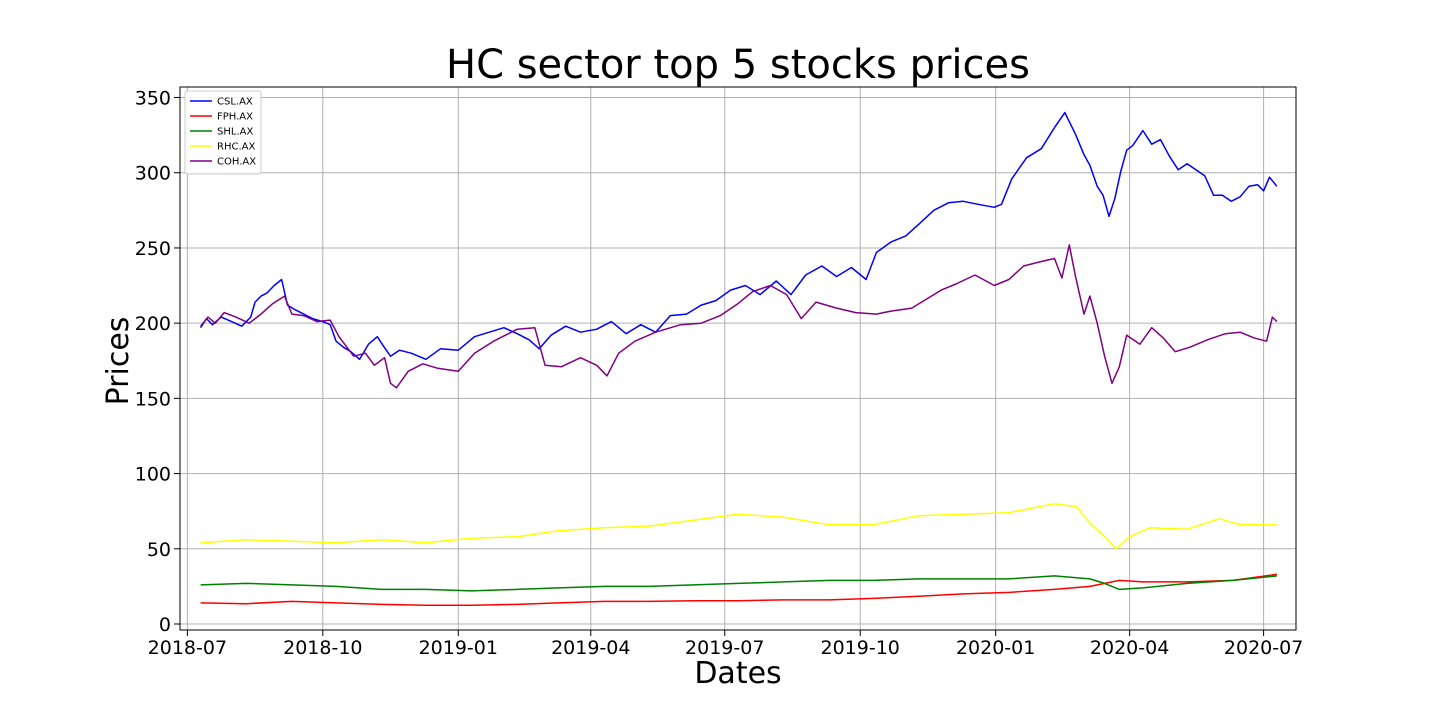 The image size is (1440, 720). Describe the element at coordinates (1129, 648) in the screenshot. I see `x-tick-label: 2020-04` at that location.